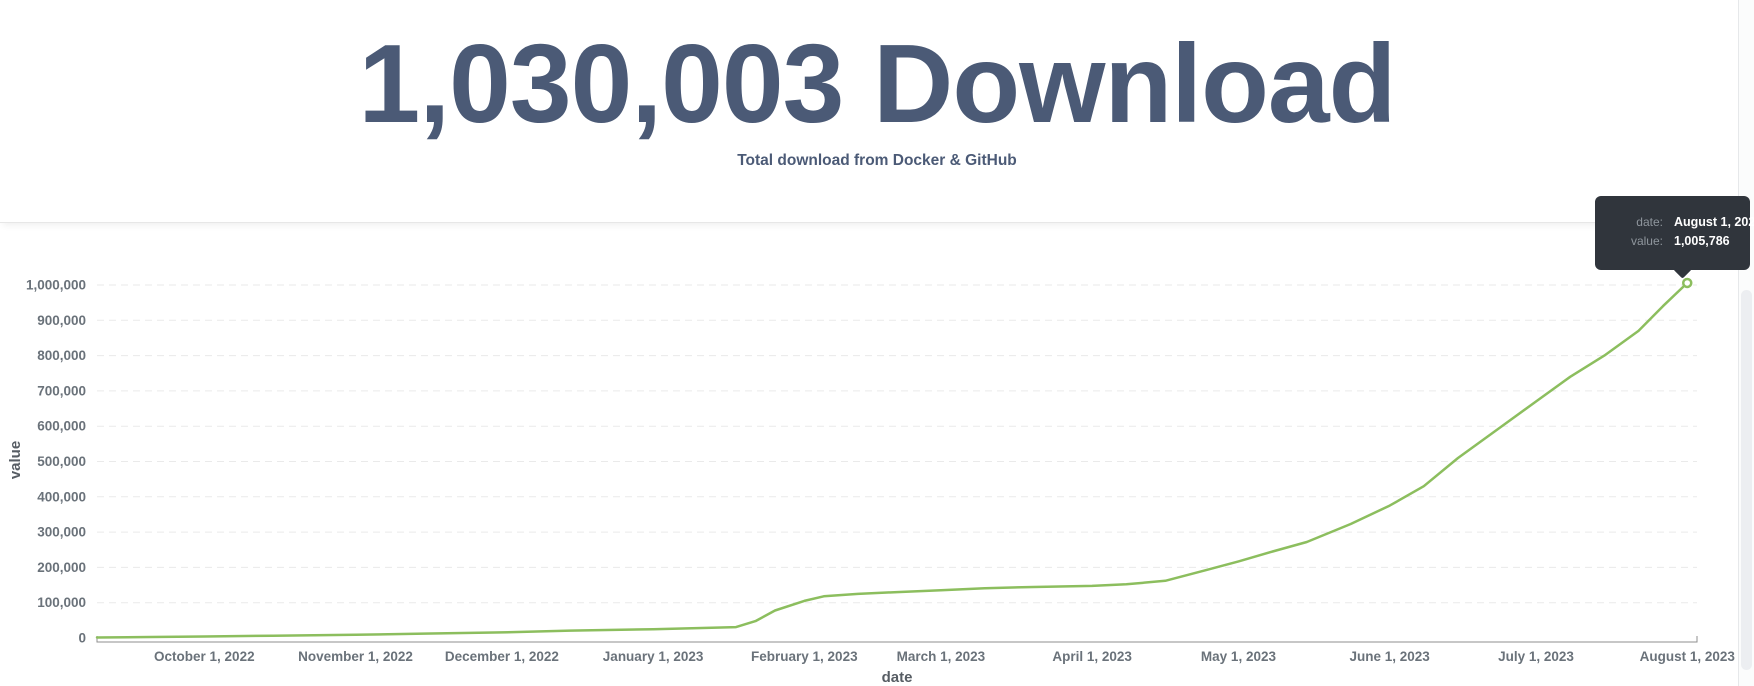  What do you see at coordinates (1649, 222) in the screenshot?
I see `tooltip-date-label: date:` at bounding box center [1649, 222].